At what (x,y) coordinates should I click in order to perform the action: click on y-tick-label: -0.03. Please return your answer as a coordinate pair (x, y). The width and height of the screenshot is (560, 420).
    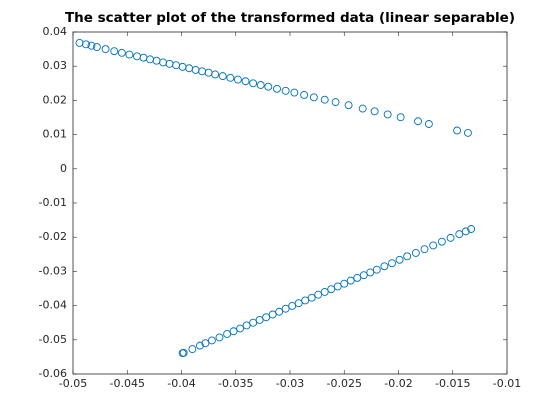
    Looking at the image, I should click on (53, 270).